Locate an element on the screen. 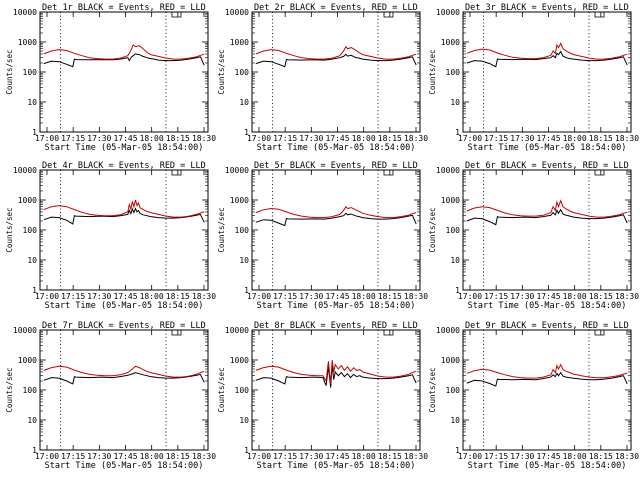 Image resolution: width=640 pixels, height=480 pixels. chart-title: Det 1r BLACK = Events, RED = LLD is located at coordinates (124, 8).